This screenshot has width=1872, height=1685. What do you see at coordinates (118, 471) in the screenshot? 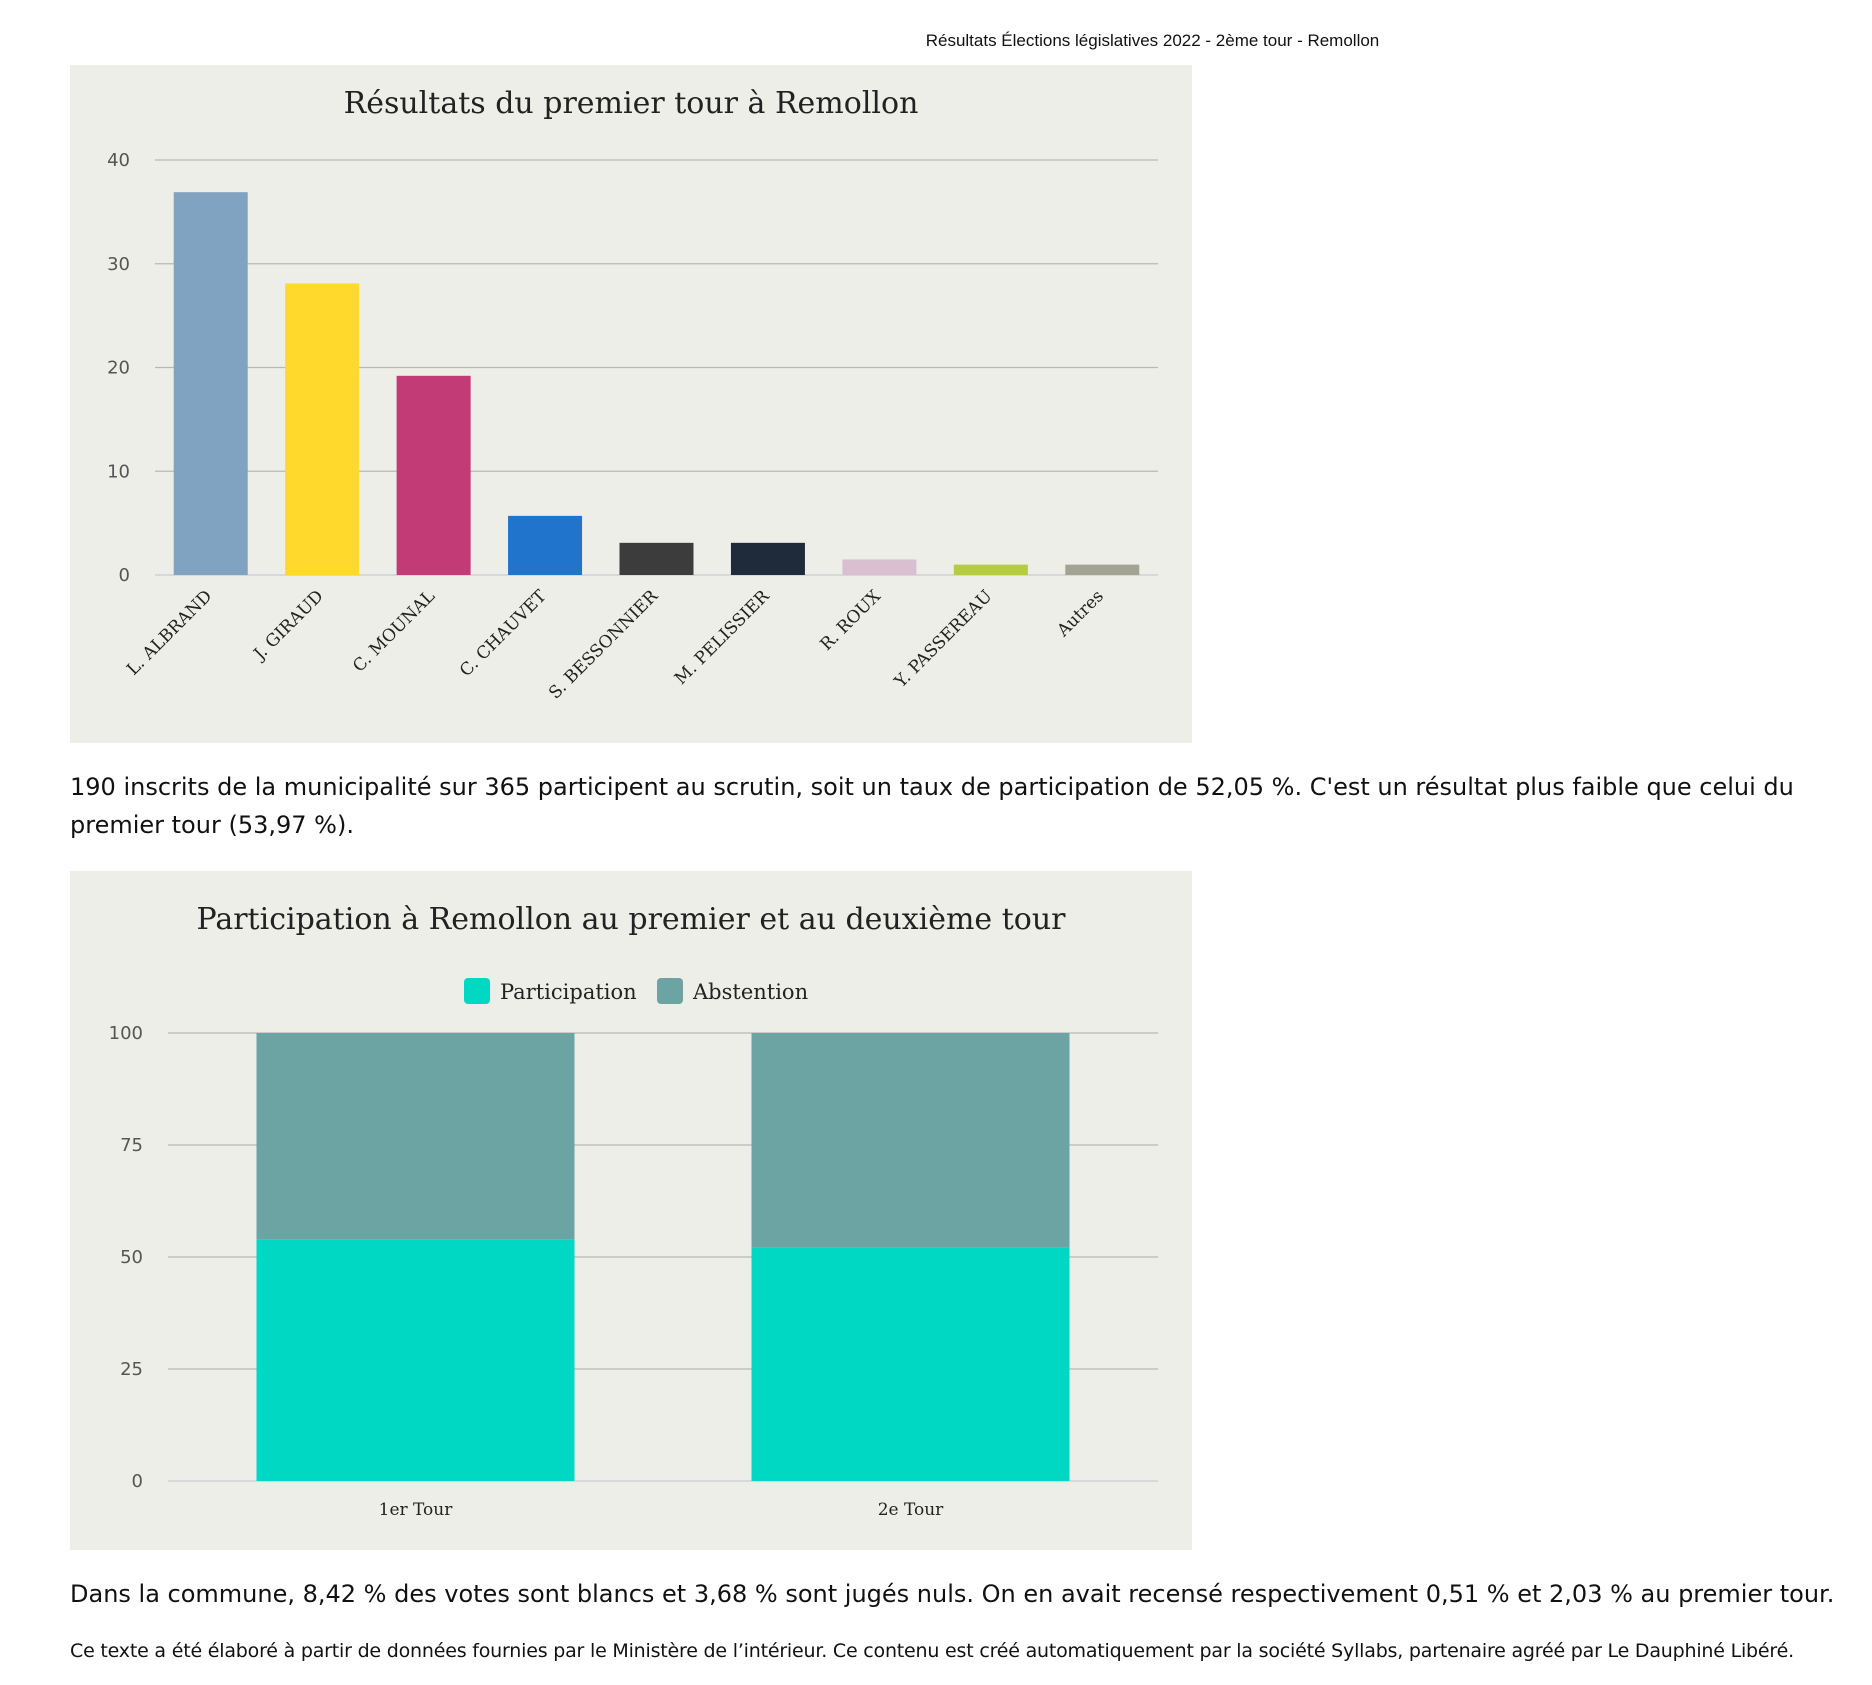
I see `y-tick-label: 10` at bounding box center [118, 471].